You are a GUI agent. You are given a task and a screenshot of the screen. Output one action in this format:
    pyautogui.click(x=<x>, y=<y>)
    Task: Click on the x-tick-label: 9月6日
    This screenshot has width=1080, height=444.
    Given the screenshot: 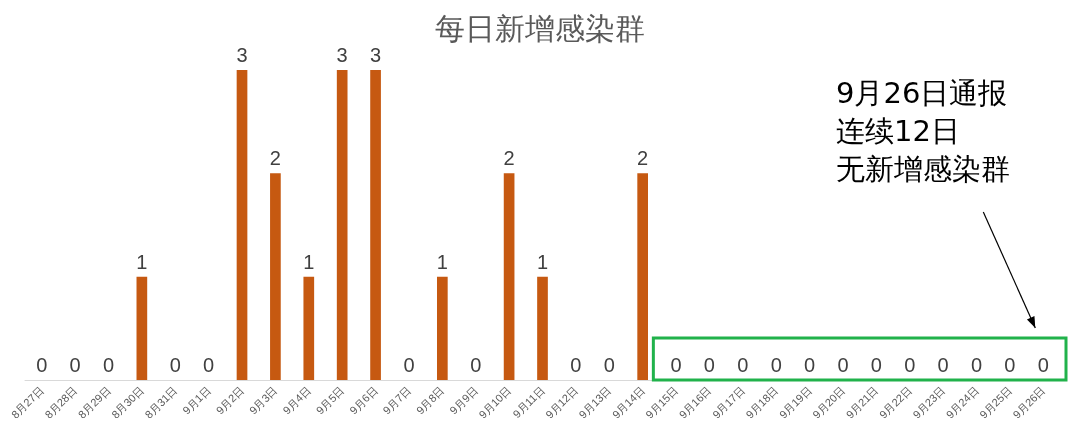 What is the action you would take?
    pyautogui.click(x=363, y=400)
    